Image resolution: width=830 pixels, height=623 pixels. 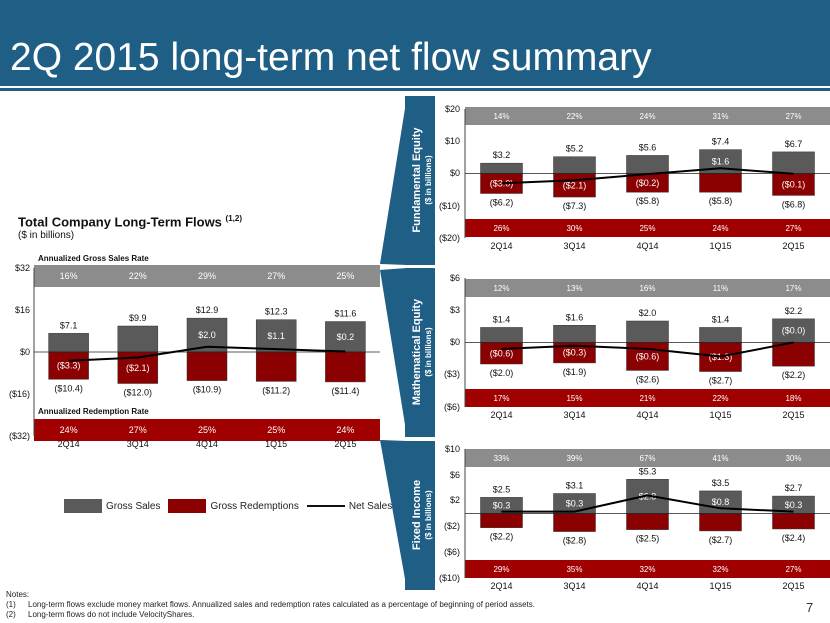 What do you see at coordinates (647, 503) in the screenshot?
I see `chart3-net-sales-line` at bounding box center [647, 503].